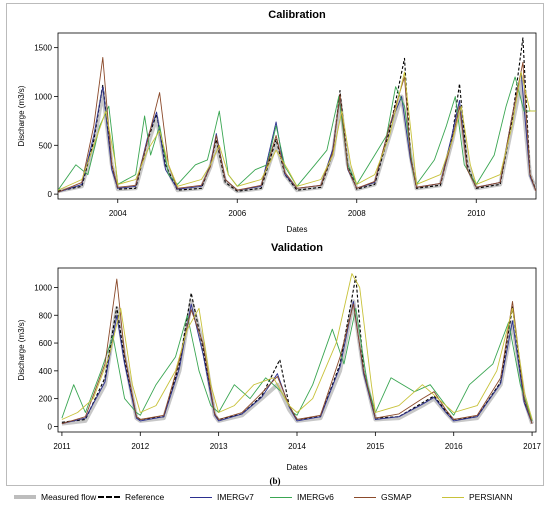 The image size is (550, 506). I want to click on legend-label: Measured flow, so click(69, 497).